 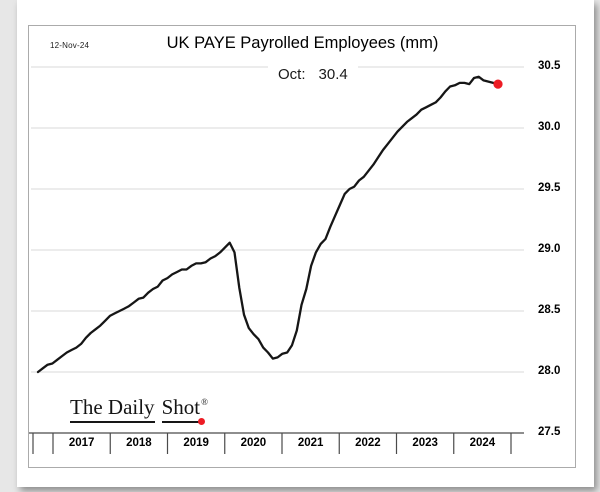 I want to click on chart-title: UK PAYE Payrolled Employees (mm), so click(x=302, y=43).